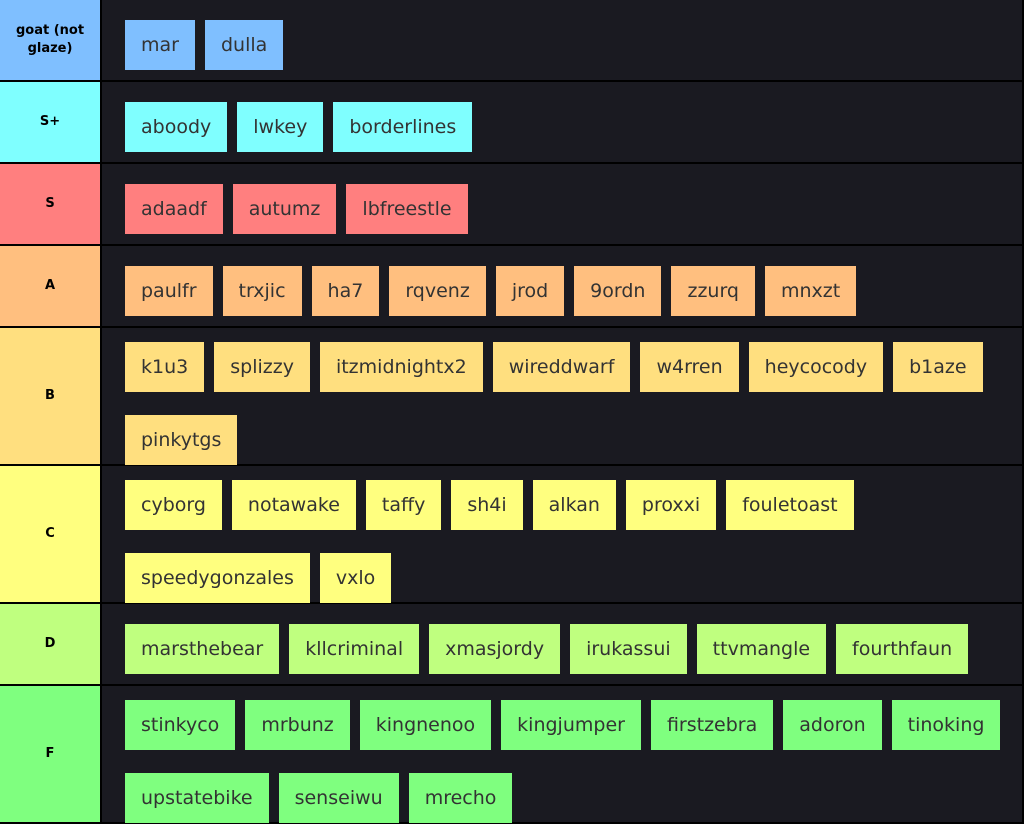 This screenshot has height=824, width=1024. I want to click on tier-label: A, so click(50, 286).